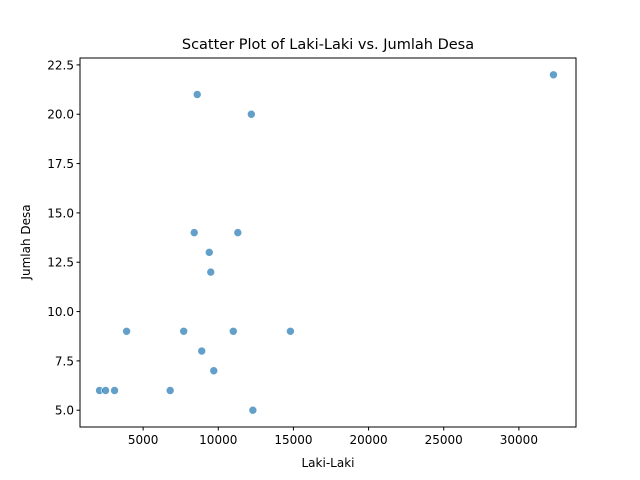  Describe the element at coordinates (60, 263) in the screenshot. I see `y-tick-label: 12.5` at that location.